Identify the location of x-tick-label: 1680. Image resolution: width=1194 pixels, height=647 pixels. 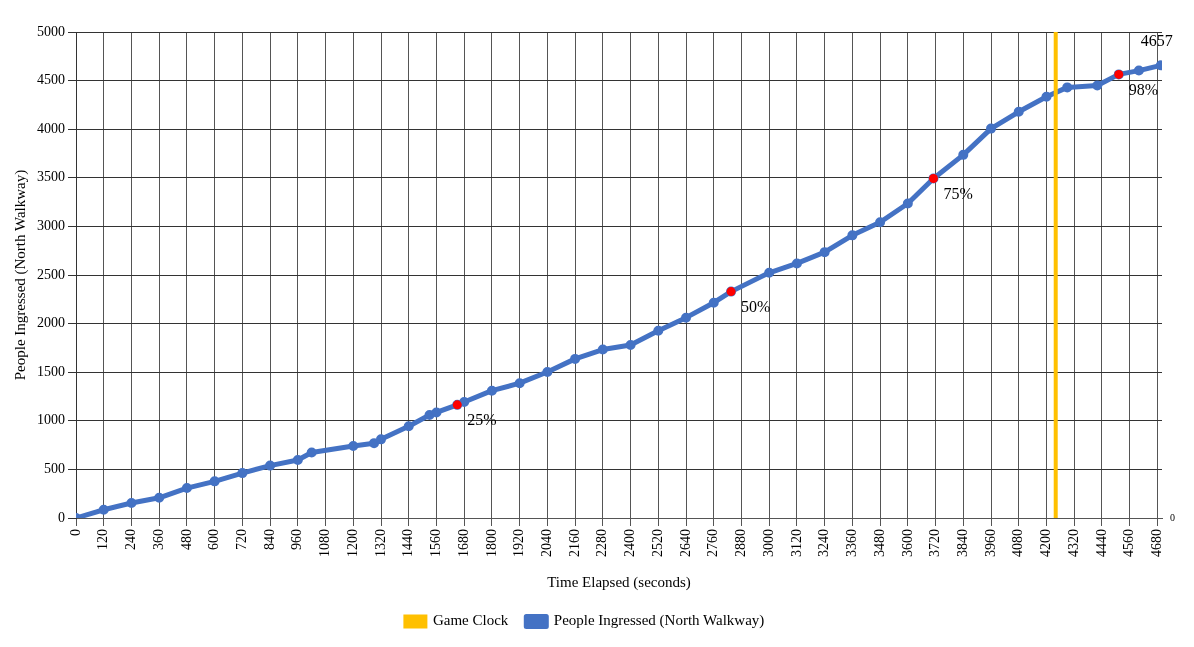
(463, 543).